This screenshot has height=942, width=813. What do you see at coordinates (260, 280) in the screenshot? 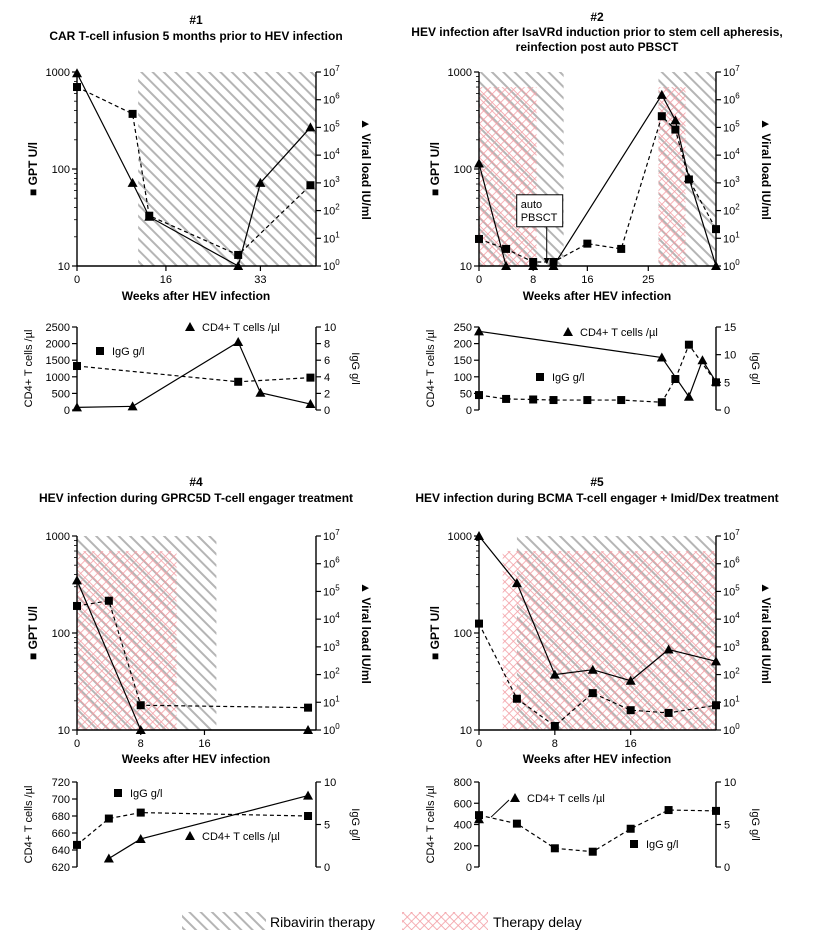
I see `x-tick-label: 33` at bounding box center [260, 280].